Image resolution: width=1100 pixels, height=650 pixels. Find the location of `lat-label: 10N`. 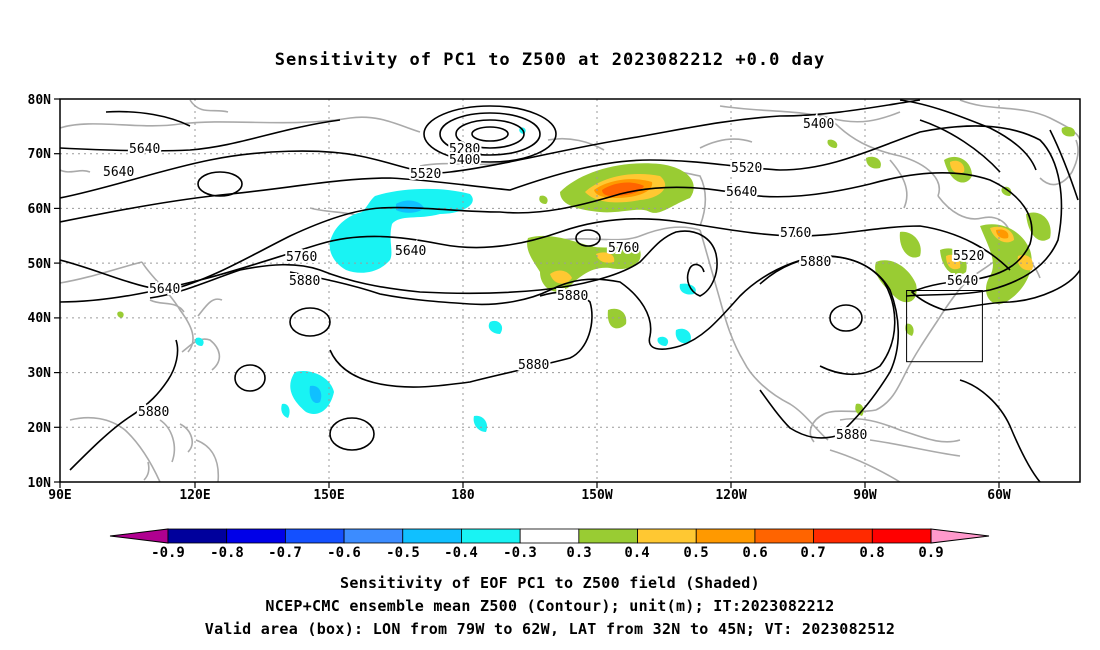

lat-label: 10N is located at coordinates (40, 483).